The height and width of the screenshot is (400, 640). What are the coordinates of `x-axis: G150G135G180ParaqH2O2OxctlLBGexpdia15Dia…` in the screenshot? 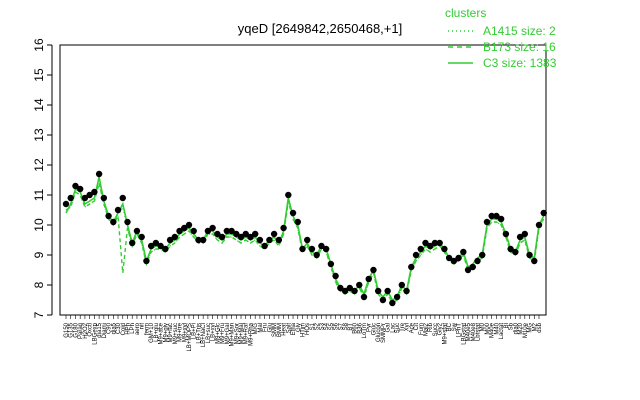 It's located at (303, 333).